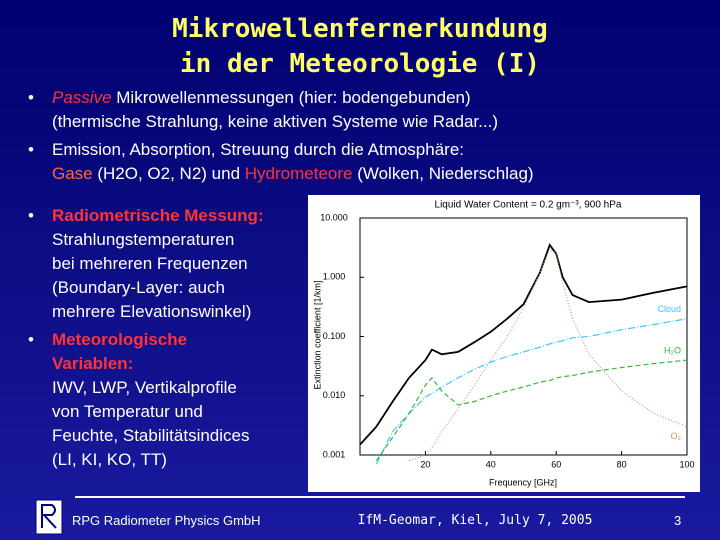  Describe the element at coordinates (168, 173) in the screenshot. I see `text-run: (H2O, O2, N2) und` at that location.